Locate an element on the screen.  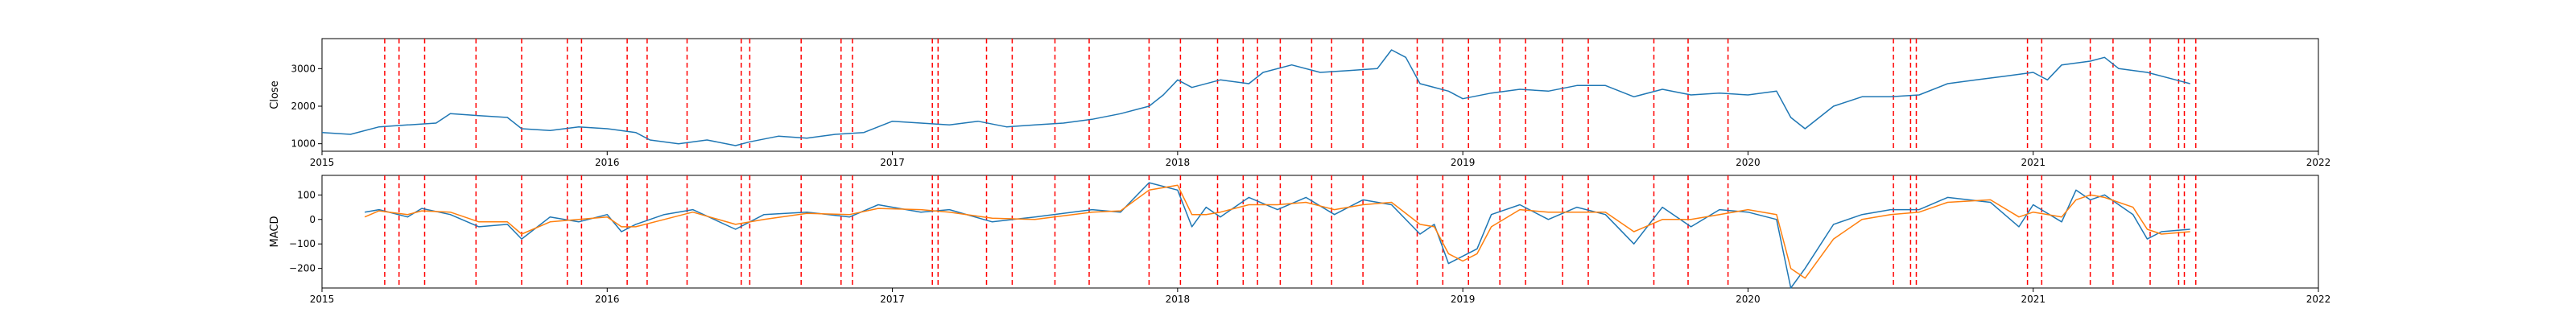
macd-x-tick-label: 2022 is located at coordinates (2318, 299).